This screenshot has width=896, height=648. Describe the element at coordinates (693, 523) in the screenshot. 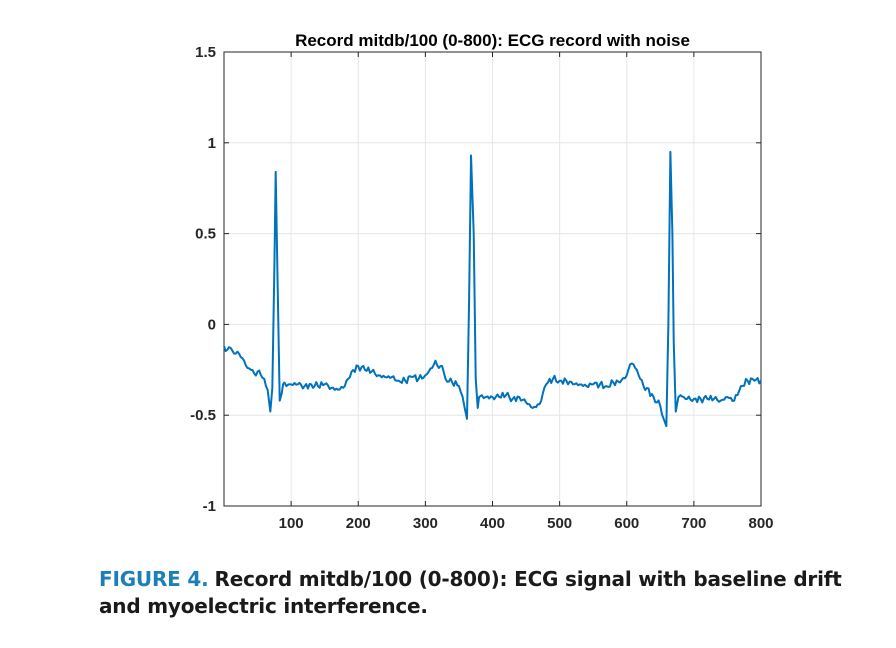

I see `x-tick-label: 700` at that location.